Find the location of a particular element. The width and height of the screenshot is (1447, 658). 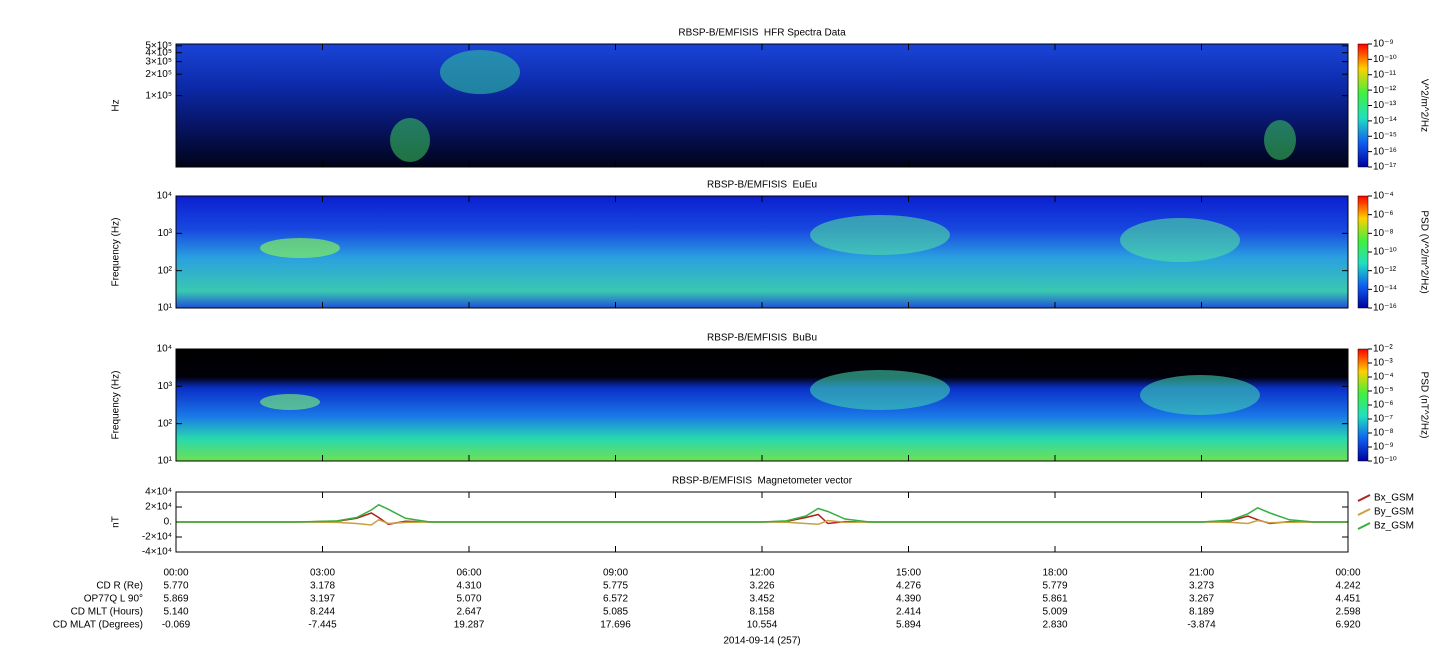

ephemeris-value: 2.647 is located at coordinates (468, 612).